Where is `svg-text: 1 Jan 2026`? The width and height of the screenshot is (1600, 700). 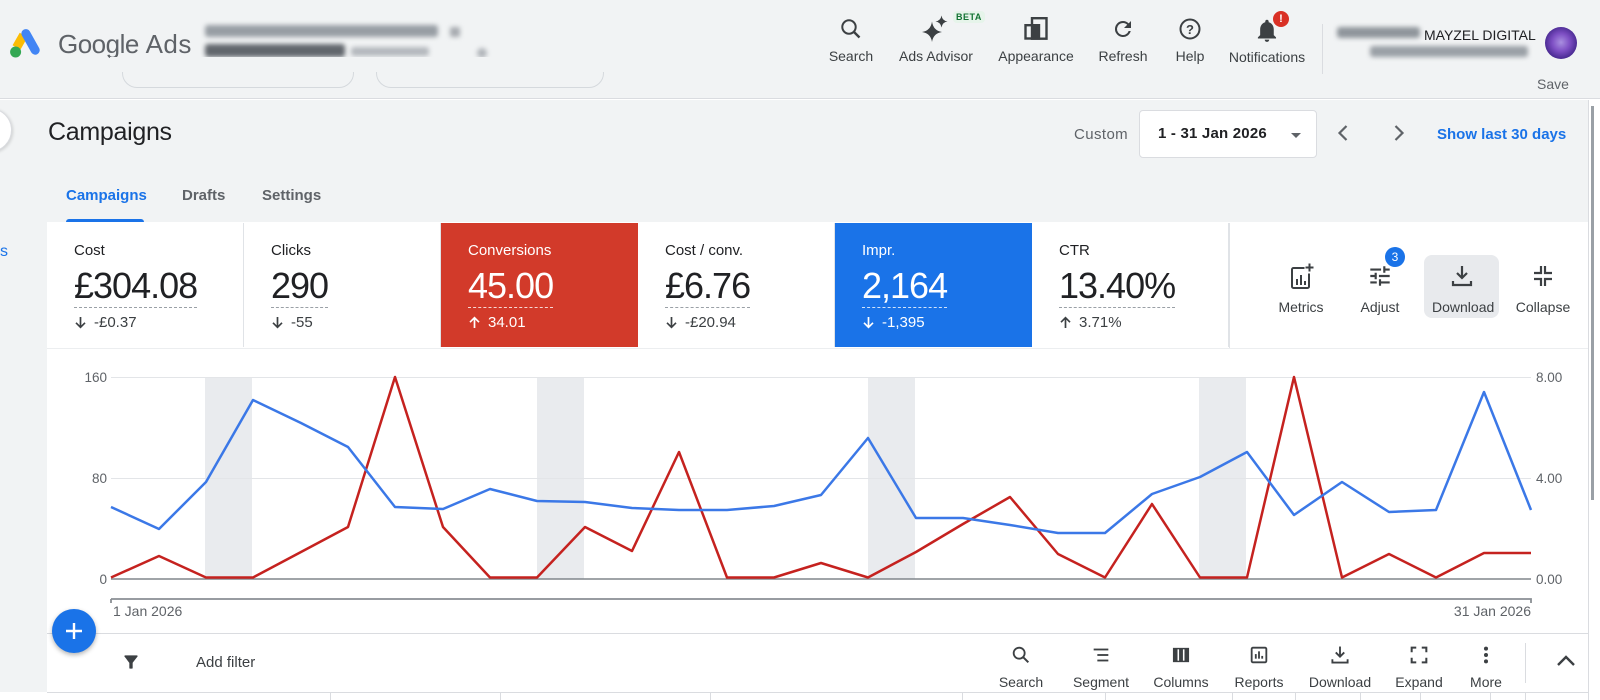
svg-text: 1 Jan 2026 is located at coordinates (147, 611).